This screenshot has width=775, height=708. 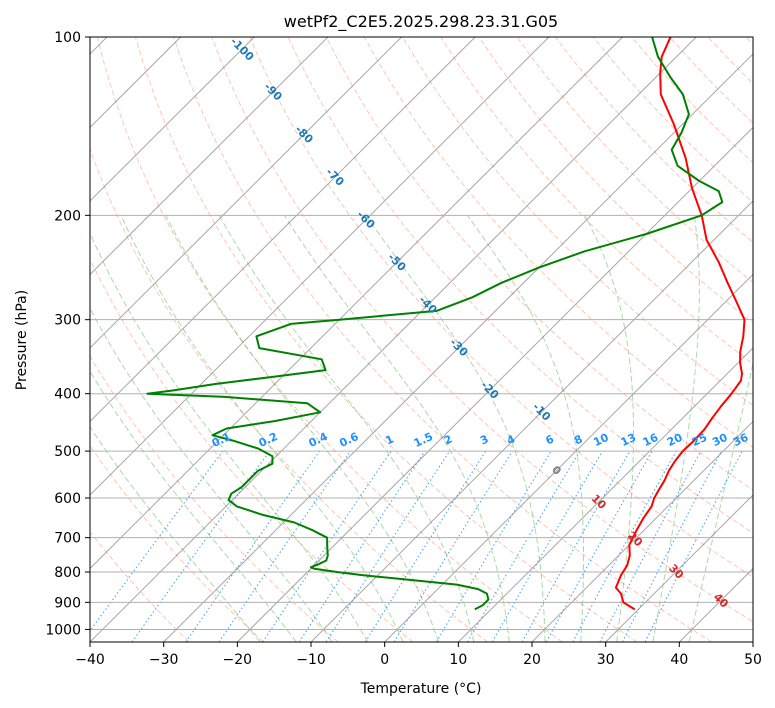 I want to click on mixing-ratio-label: 36, so click(x=741, y=440).